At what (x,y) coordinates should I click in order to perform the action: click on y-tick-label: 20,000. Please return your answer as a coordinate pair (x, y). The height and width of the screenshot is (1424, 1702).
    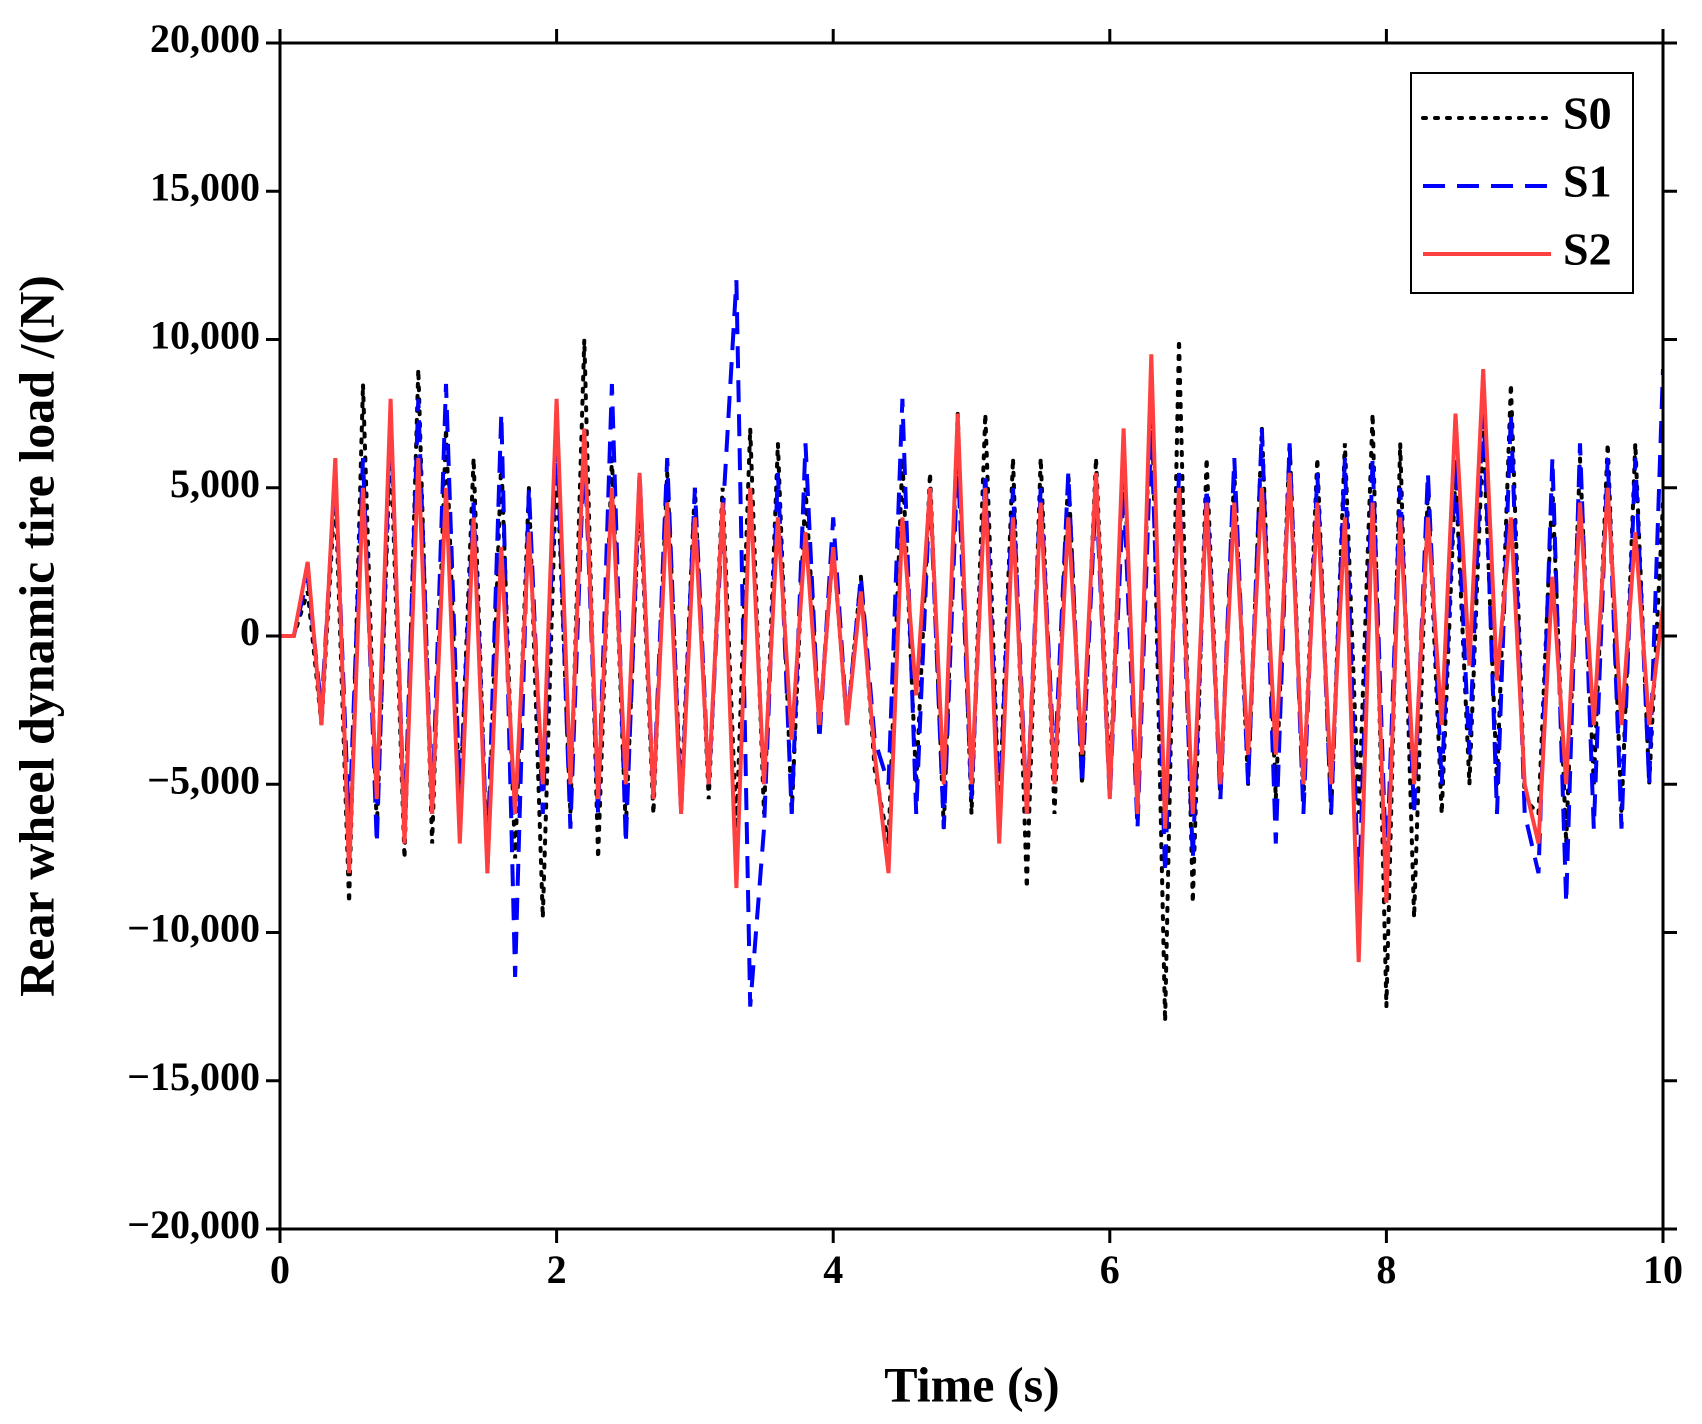
    Looking at the image, I should click on (205, 38).